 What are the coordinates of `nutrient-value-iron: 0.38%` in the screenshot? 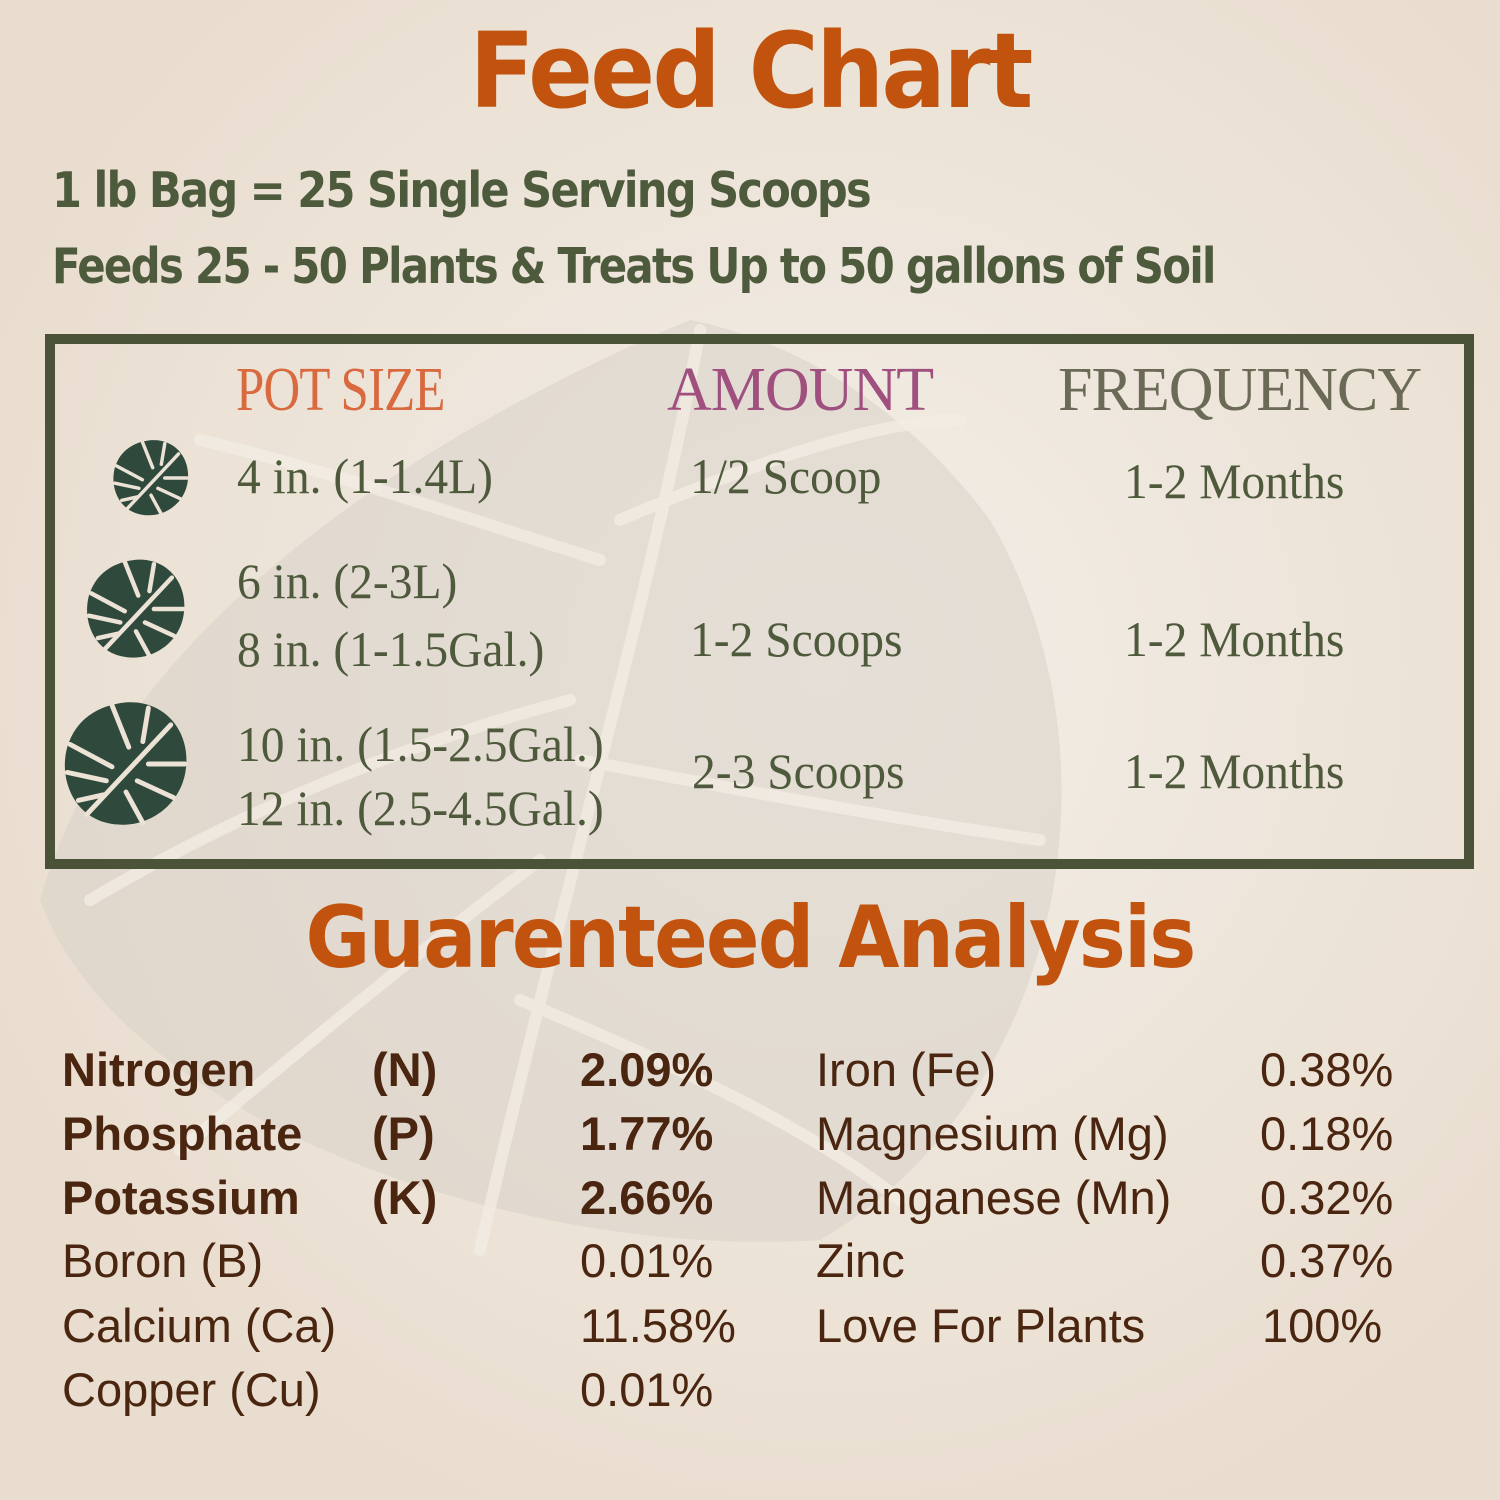 It's located at (1327, 1069).